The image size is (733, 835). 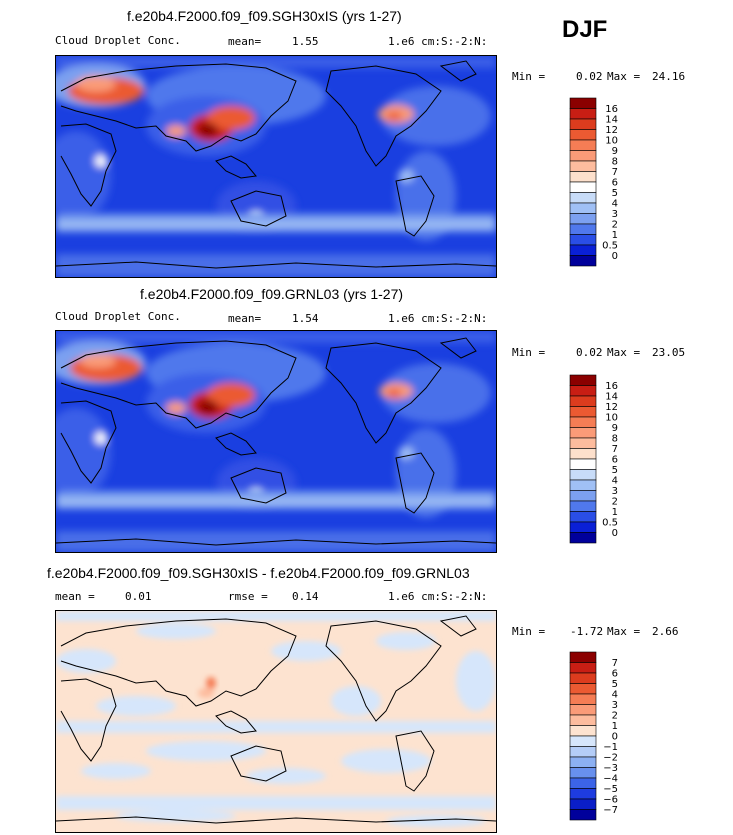 I want to click on panel3-mean-label: mean =, so click(x=75, y=596).